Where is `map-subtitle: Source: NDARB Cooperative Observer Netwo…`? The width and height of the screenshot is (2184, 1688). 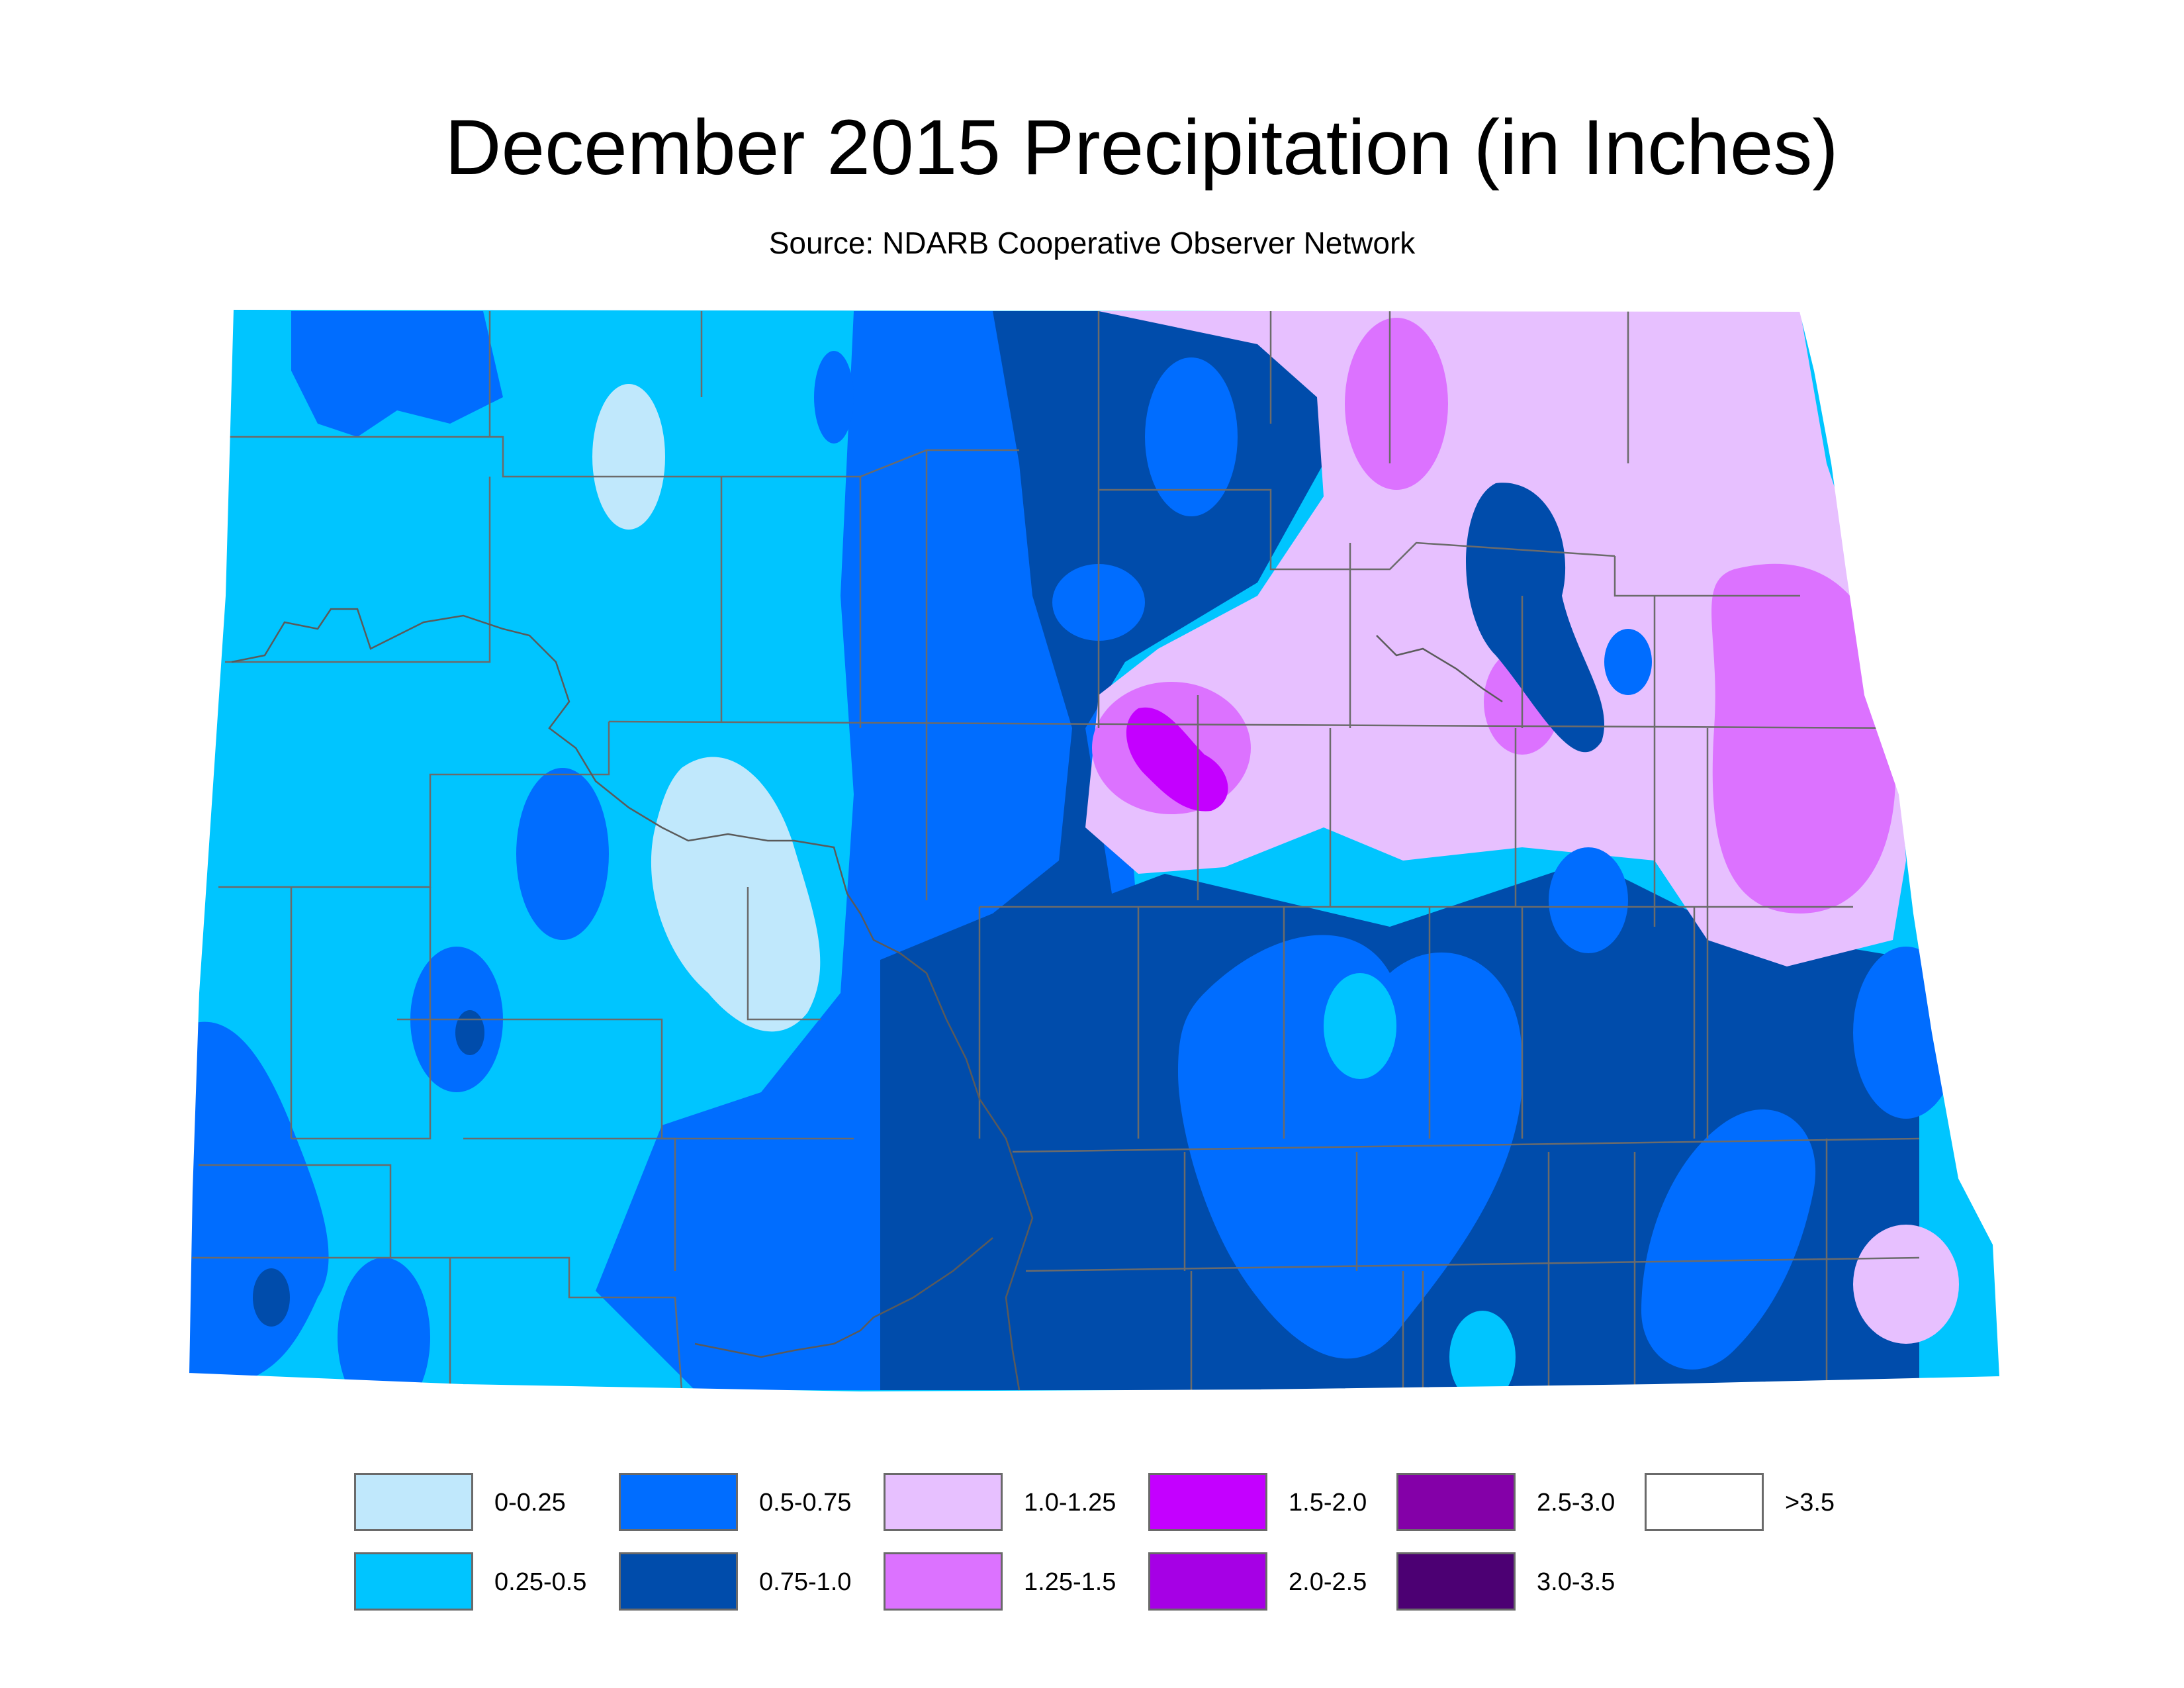
map-subtitle: Source: NDARB Cooperative Observer Netwo… is located at coordinates (1092, 243).